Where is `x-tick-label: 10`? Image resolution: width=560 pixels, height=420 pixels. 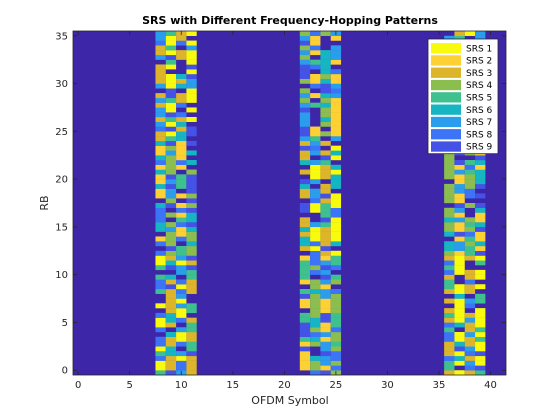
x-tick-label: 10 is located at coordinates (181, 385).